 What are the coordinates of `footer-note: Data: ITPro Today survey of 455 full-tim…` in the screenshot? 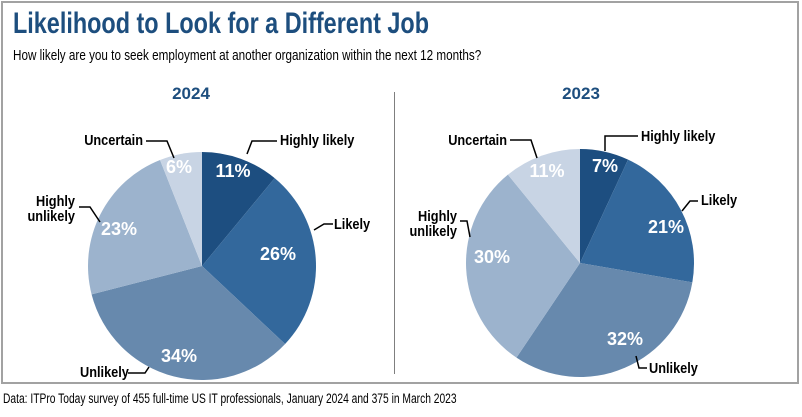 It's located at (230, 398).